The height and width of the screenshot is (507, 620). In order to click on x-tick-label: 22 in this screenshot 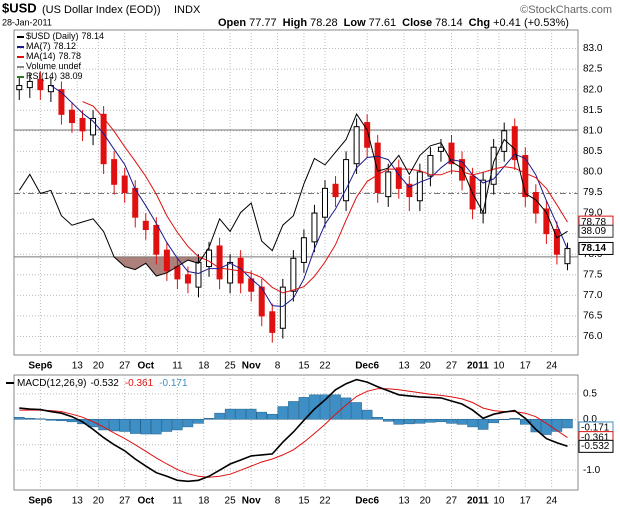, I will do `click(325, 501)`.